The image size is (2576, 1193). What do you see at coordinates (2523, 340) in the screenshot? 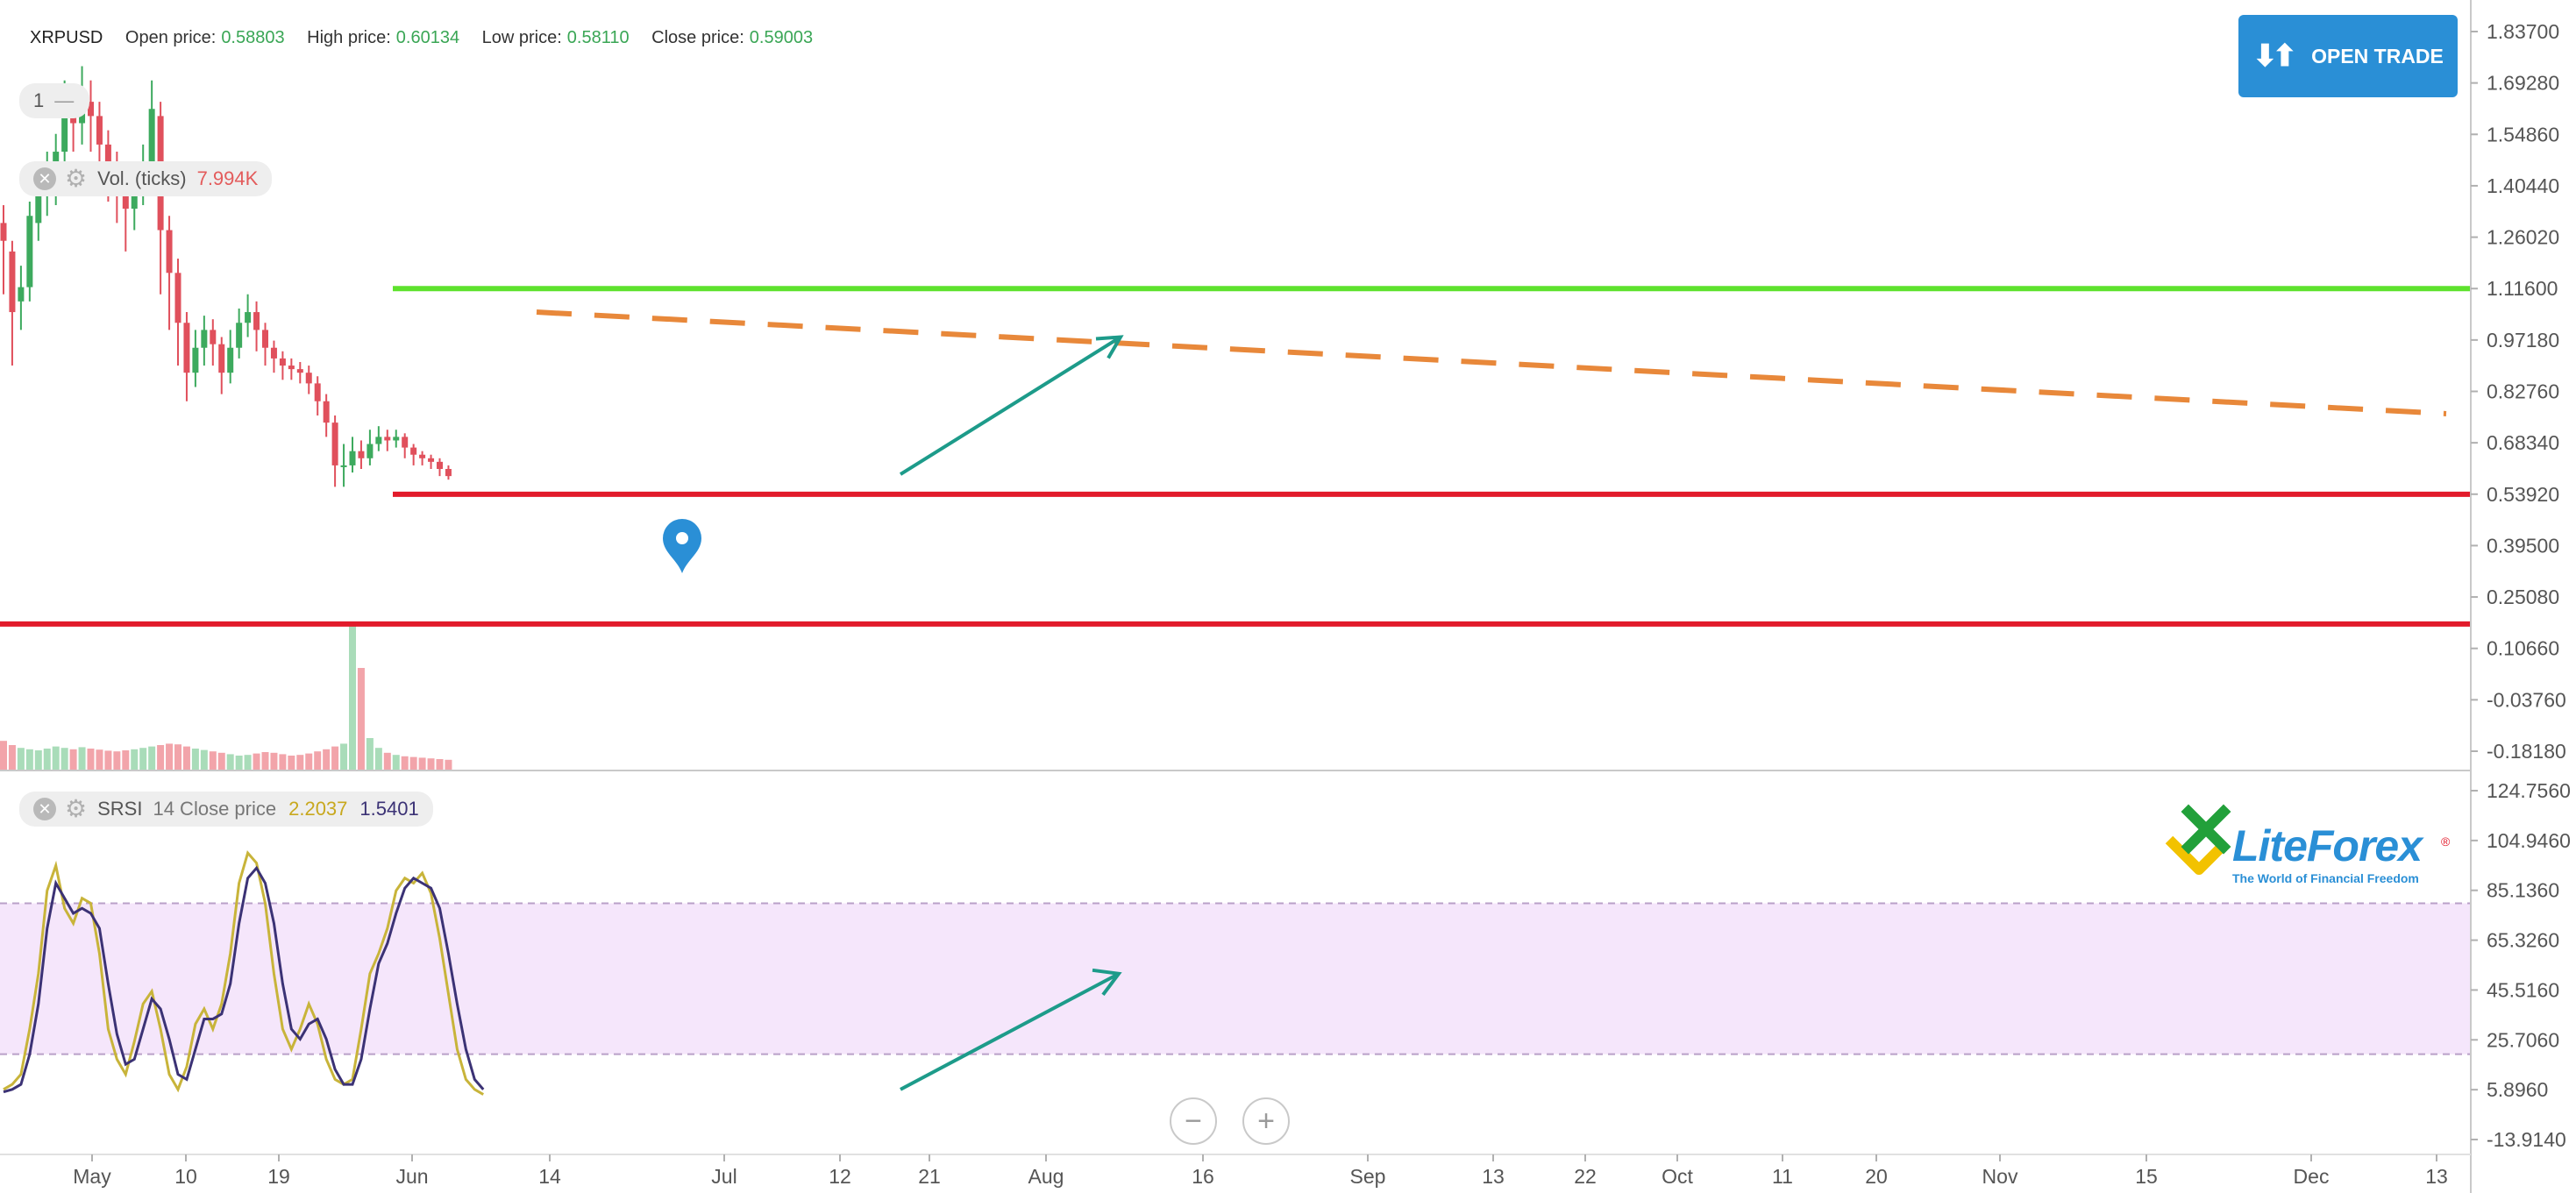
I see `price-tick-label: 0.97180` at bounding box center [2523, 340].